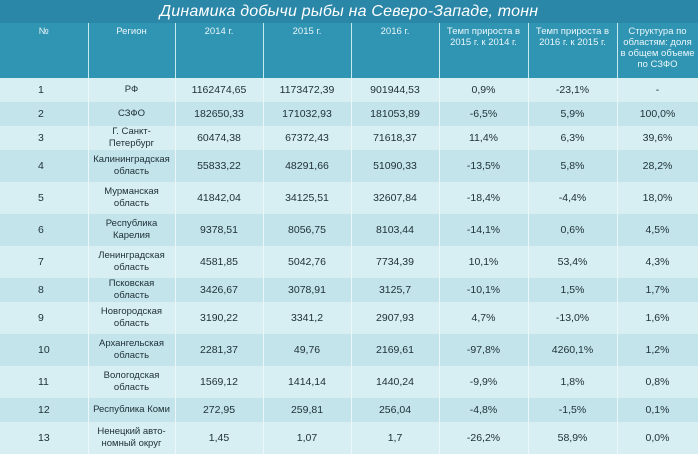  Describe the element at coordinates (573, 410) in the screenshot. I see `growth-2016: -1,5%` at that location.